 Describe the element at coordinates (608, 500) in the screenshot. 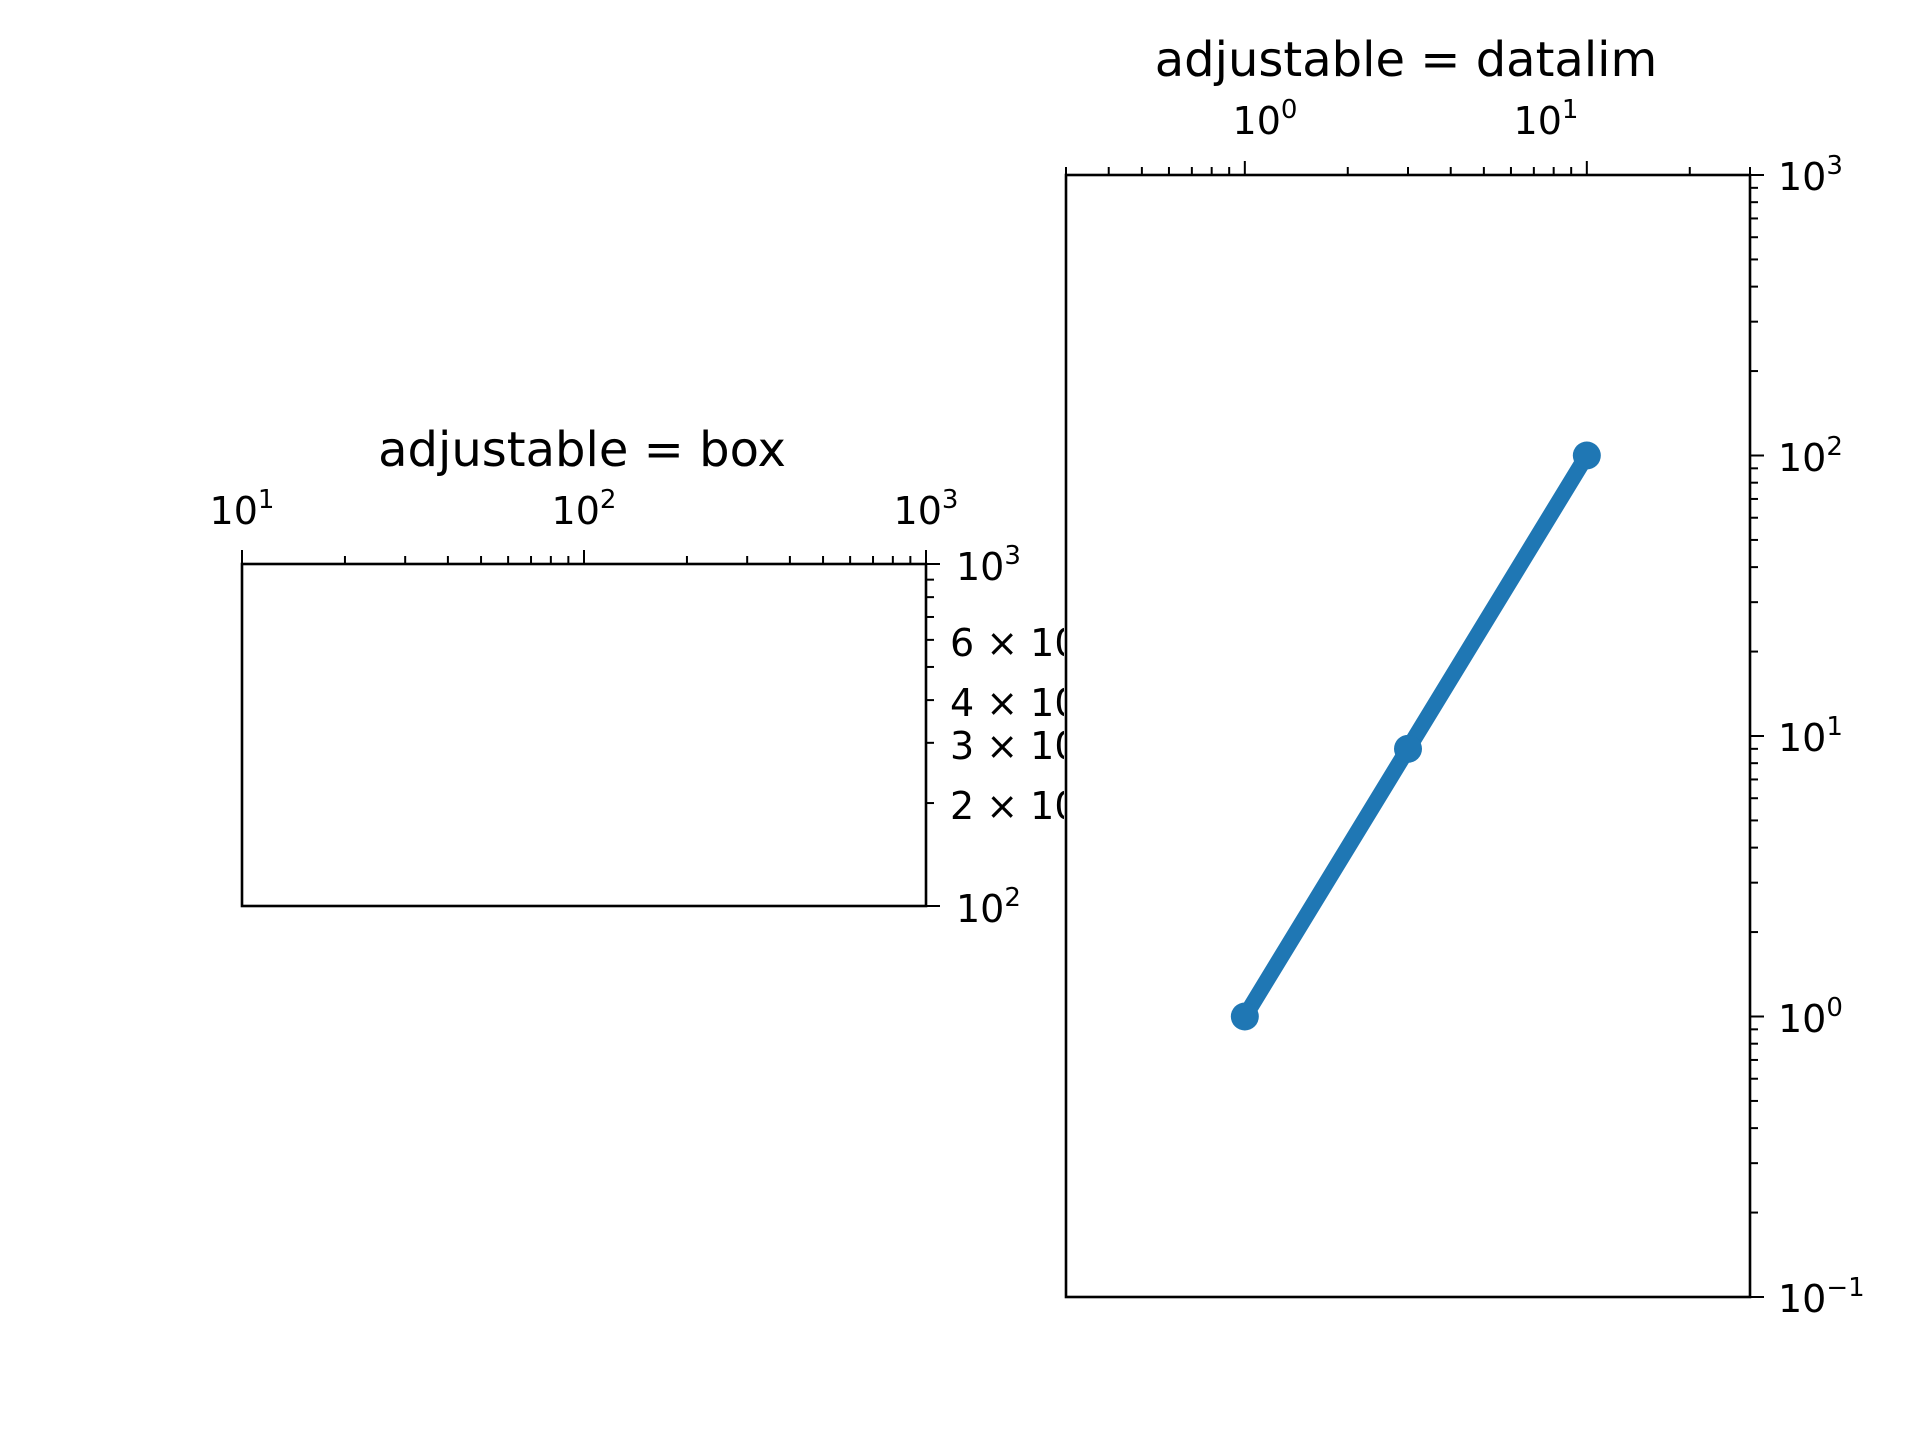

I see `x-tick-label-exponent: 2` at that location.